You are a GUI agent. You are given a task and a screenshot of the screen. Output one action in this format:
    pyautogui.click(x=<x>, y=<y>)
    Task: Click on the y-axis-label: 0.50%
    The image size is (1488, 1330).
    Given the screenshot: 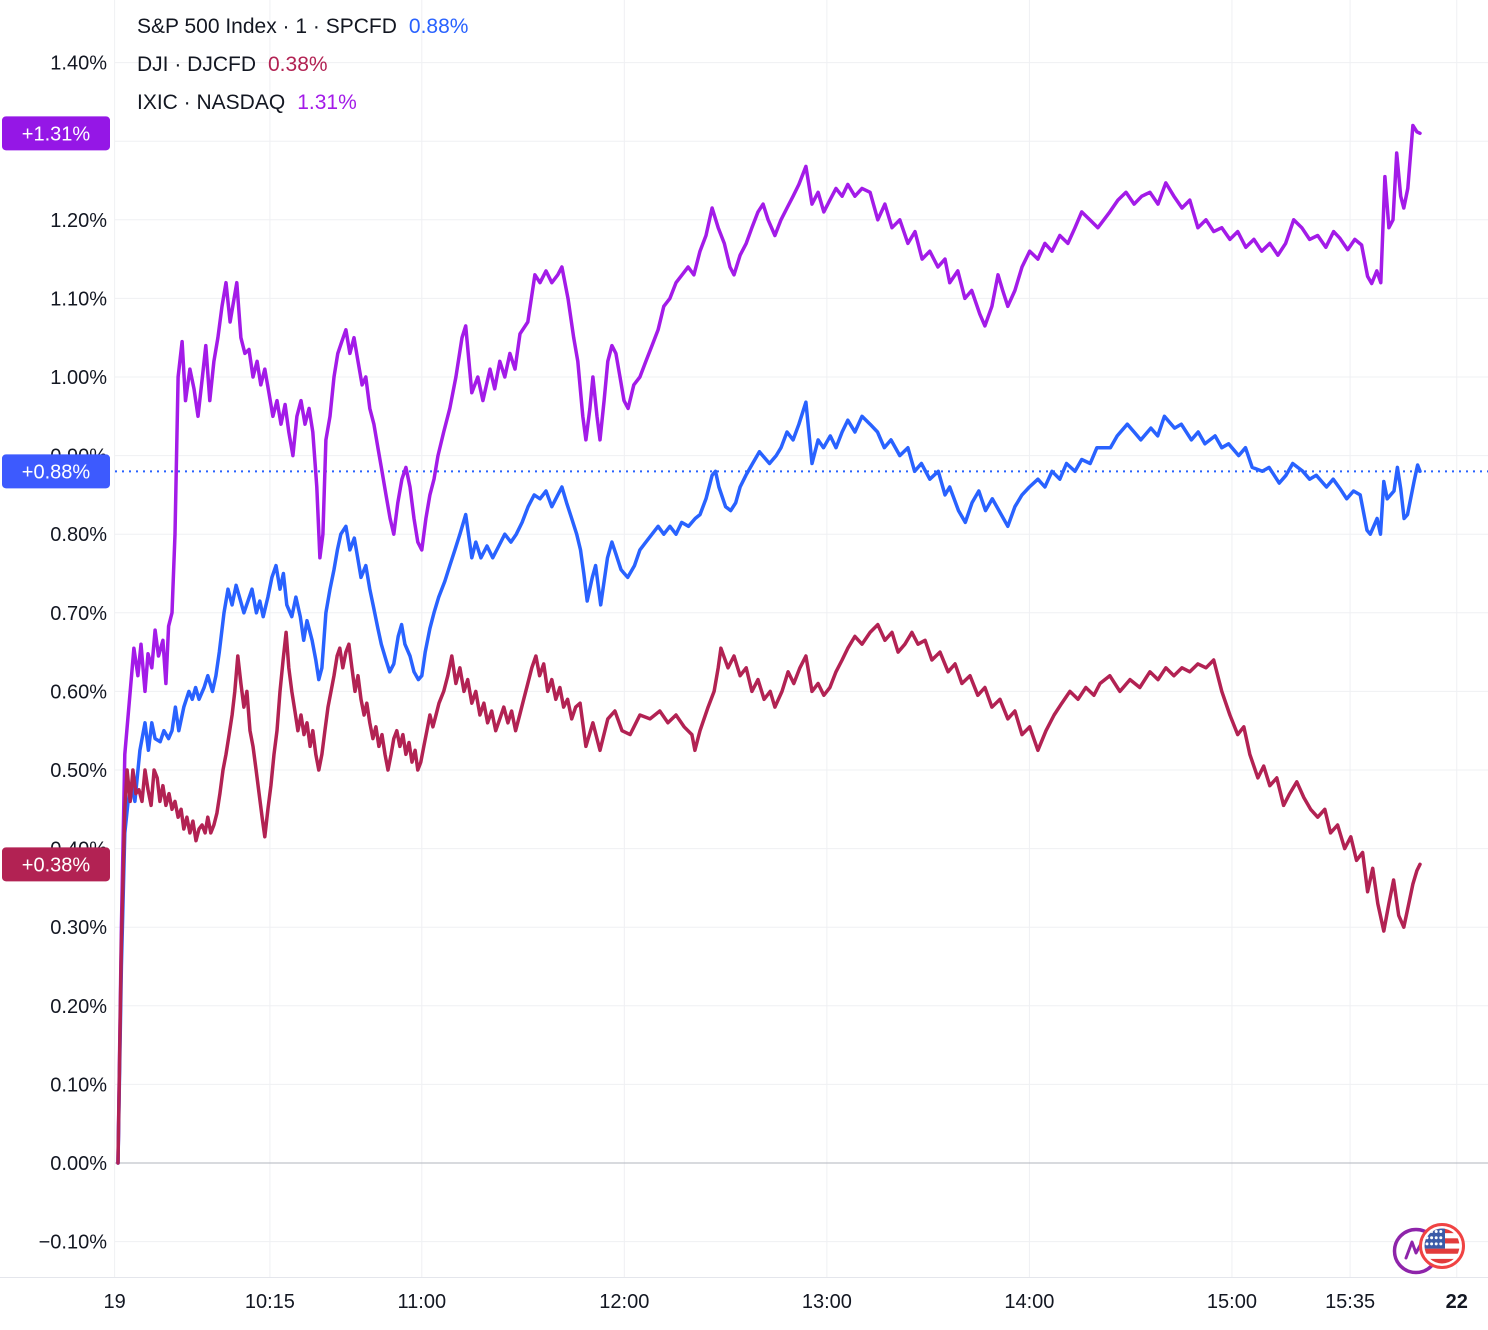 What is the action you would take?
    pyautogui.click(x=78, y=771)
    